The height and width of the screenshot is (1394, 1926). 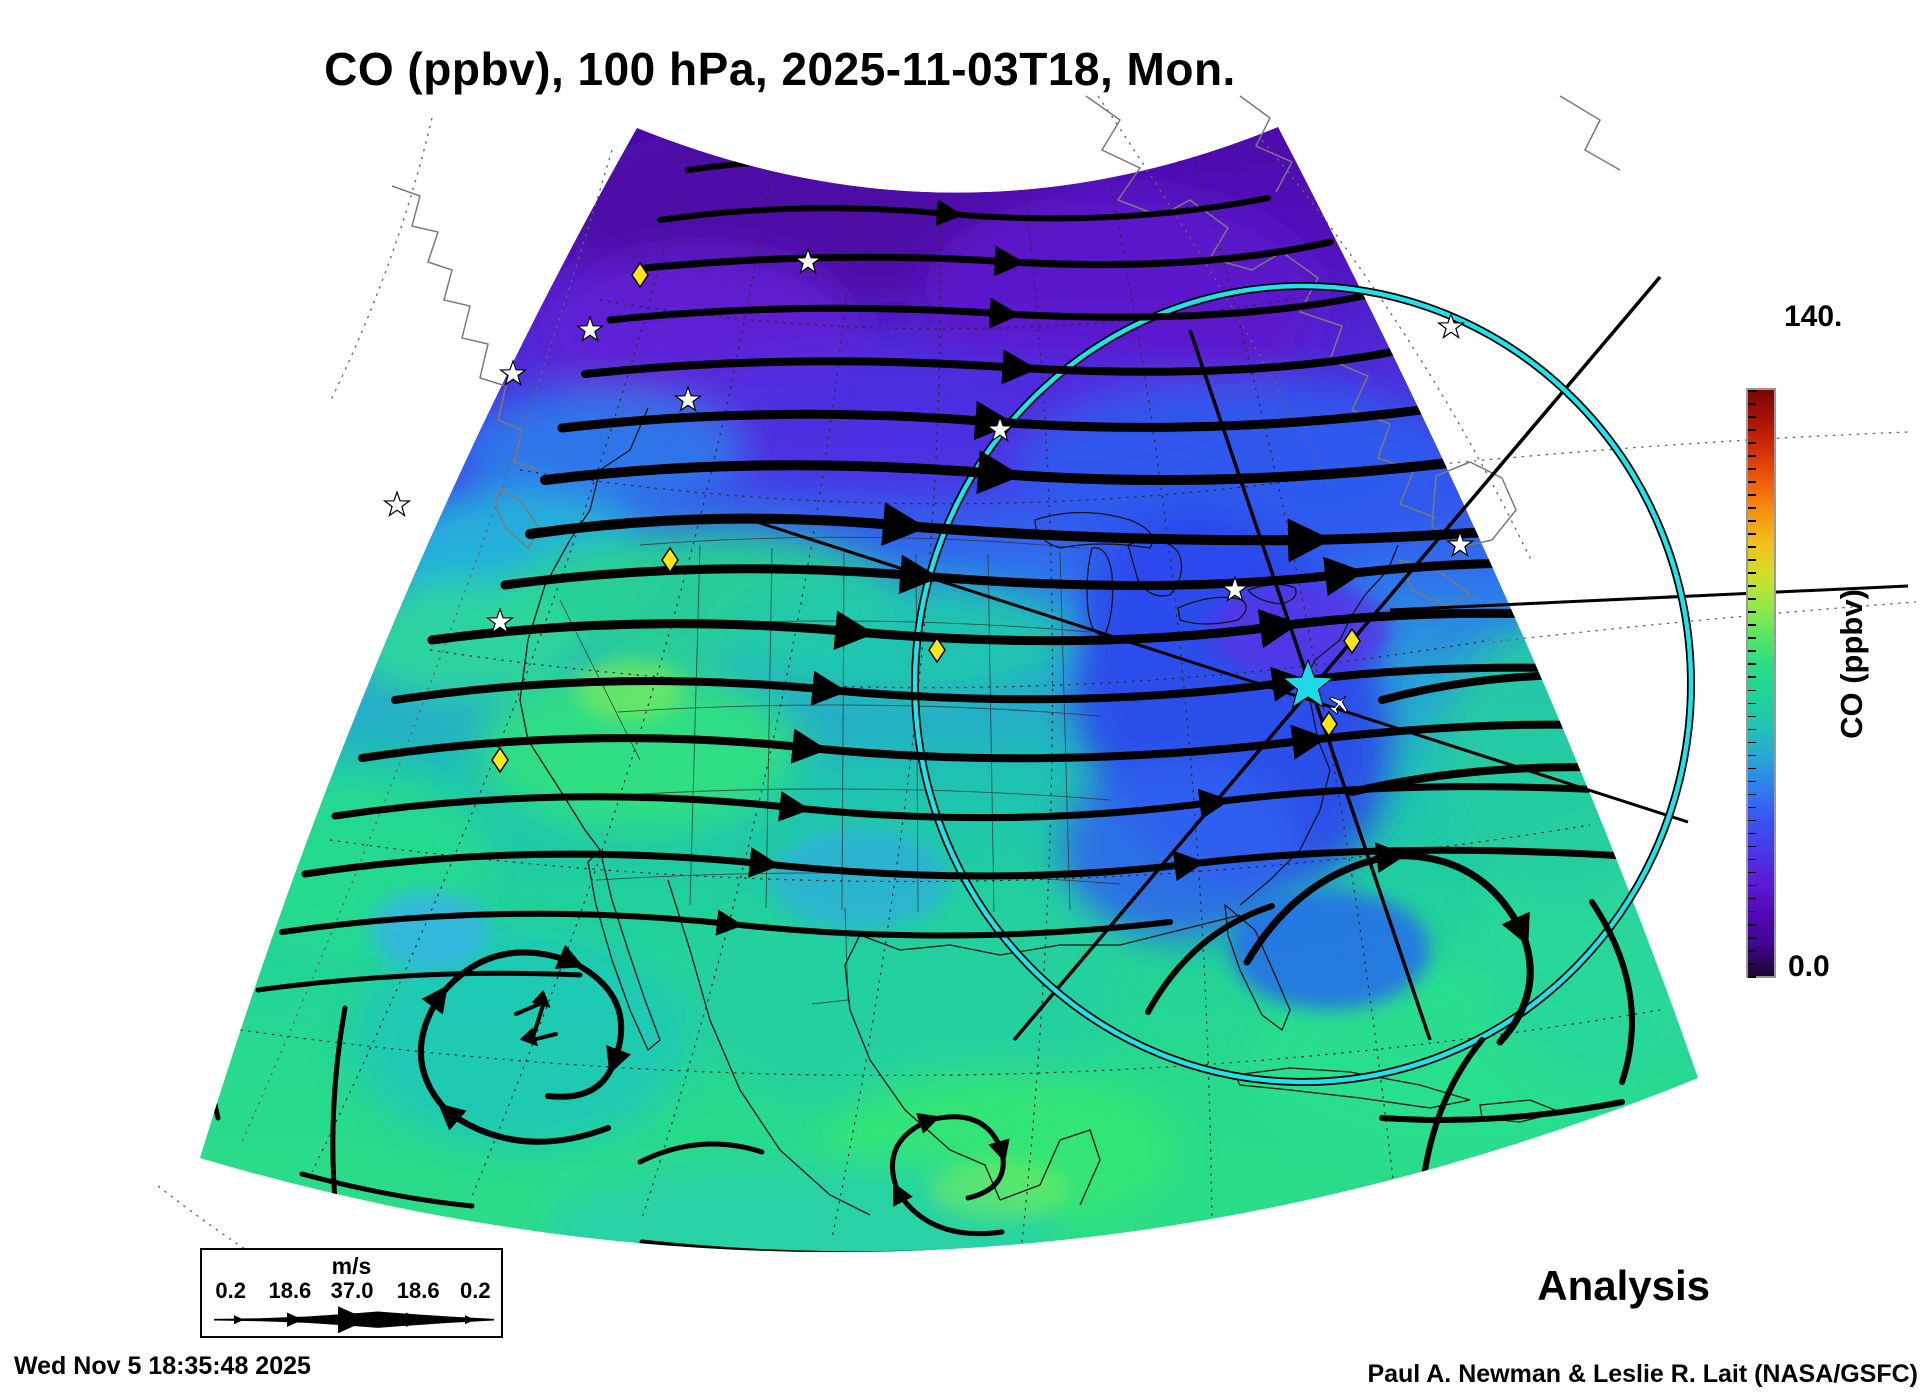 What do you see at coordinates (354, 1320) in the screenshot?
I see `wind-legend-arrow` at bounding box center [354, 1320].